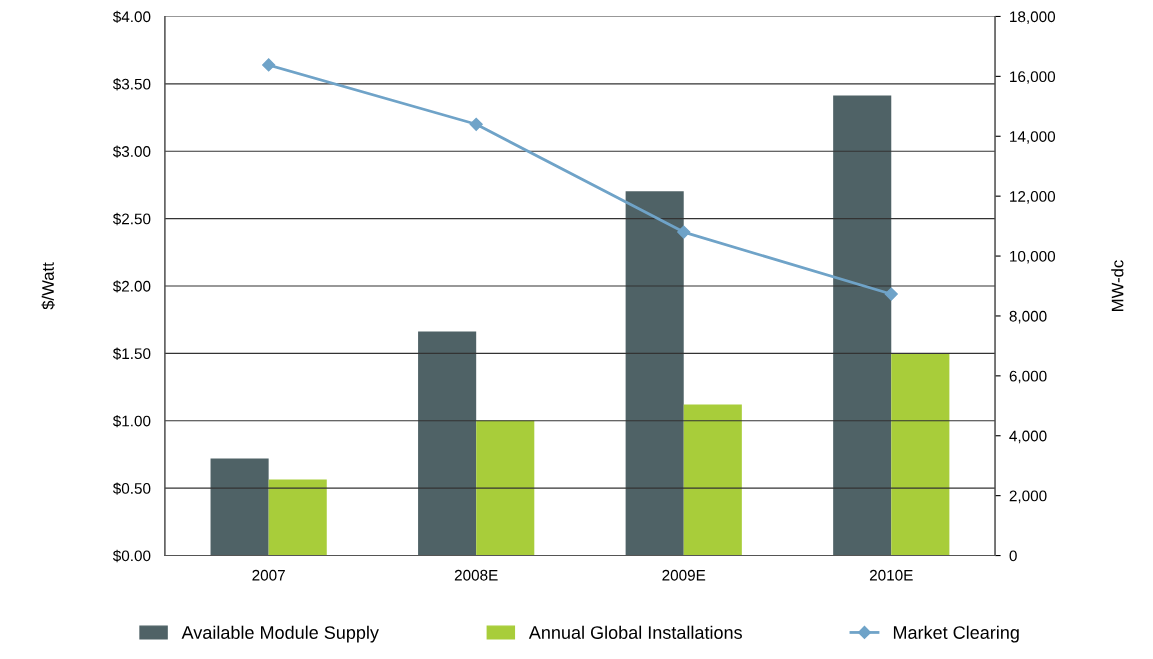 This screenshot has height=659, width=1153. Describe the element at coordinates (131, 353) in the screenshot. I see `y-tick-label: $1.50` at that location.